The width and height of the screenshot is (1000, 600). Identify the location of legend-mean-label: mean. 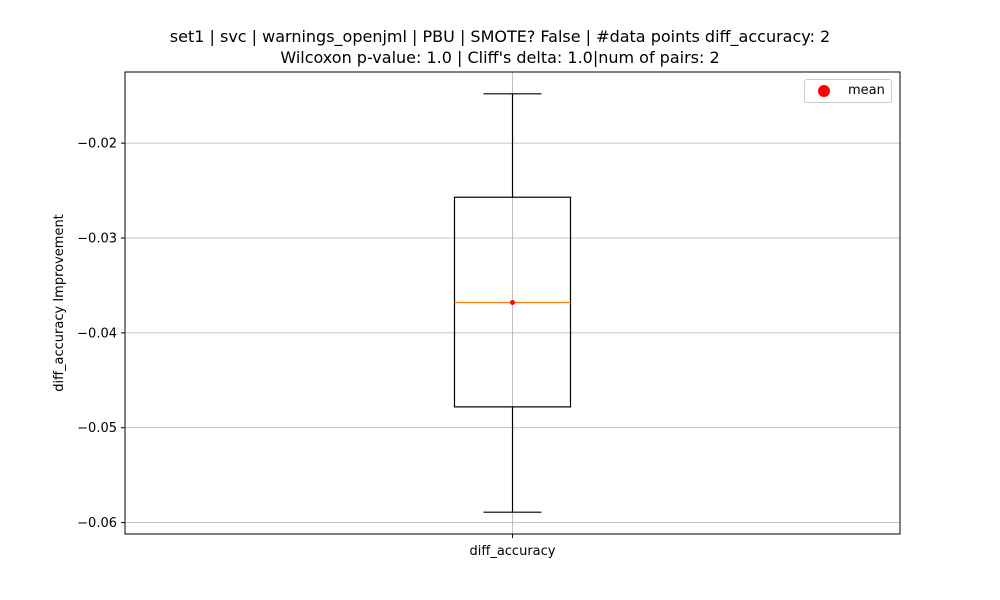
(866, 90).